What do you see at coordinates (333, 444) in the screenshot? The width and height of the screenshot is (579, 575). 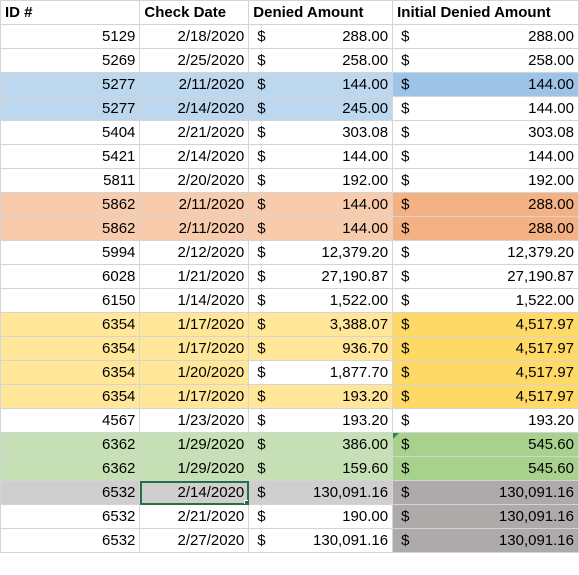 I see `cell-denied-amount: 386.00` at bounding box center [333, 444].